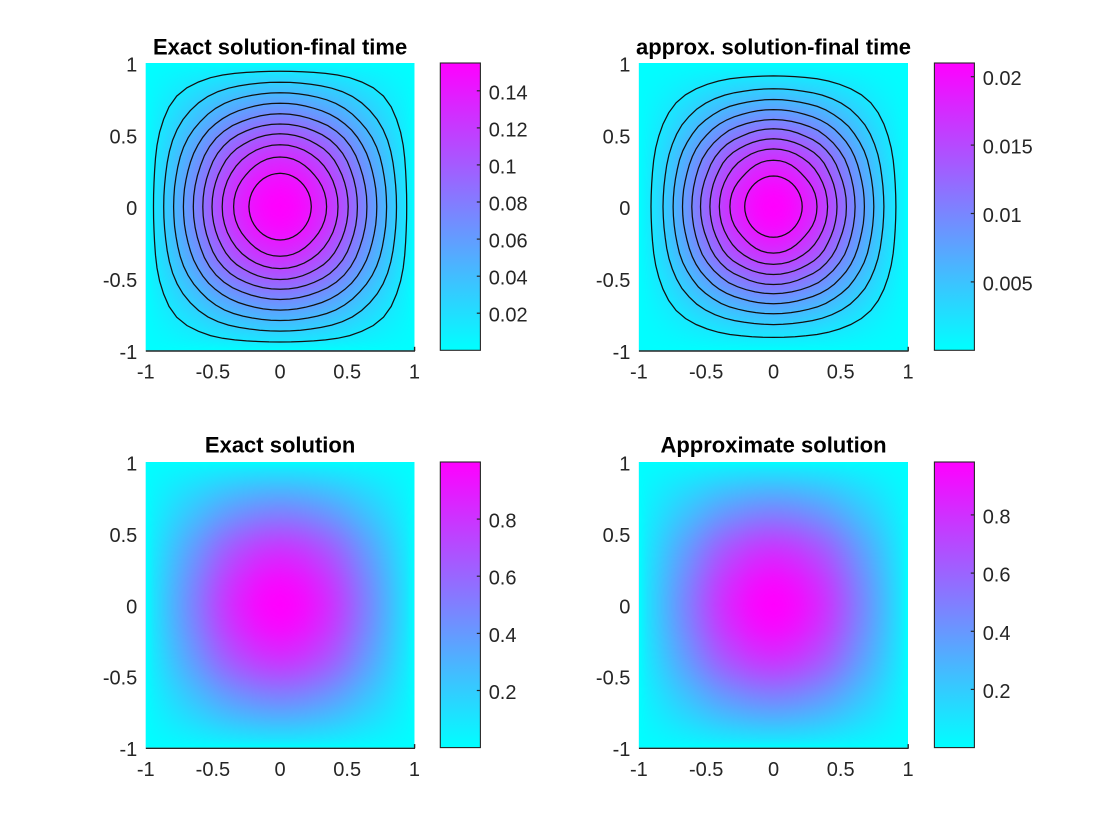 Image resolution: width=1120 pixels, height=840 pixels. Describe the element at coordinates (1008, 148) in the screenshot. I see `svg-text: 0.015` at that location.